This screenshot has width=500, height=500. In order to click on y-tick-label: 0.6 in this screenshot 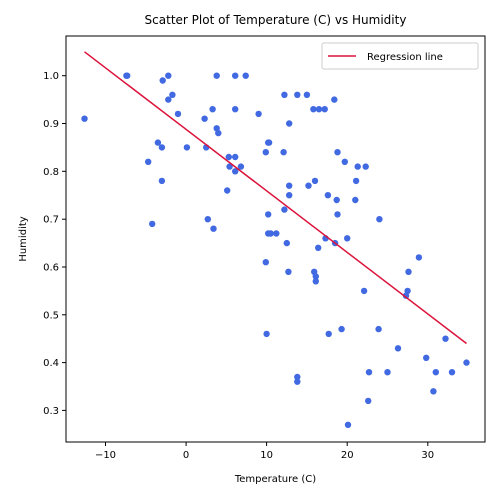, I will do `click(51, 268)`.